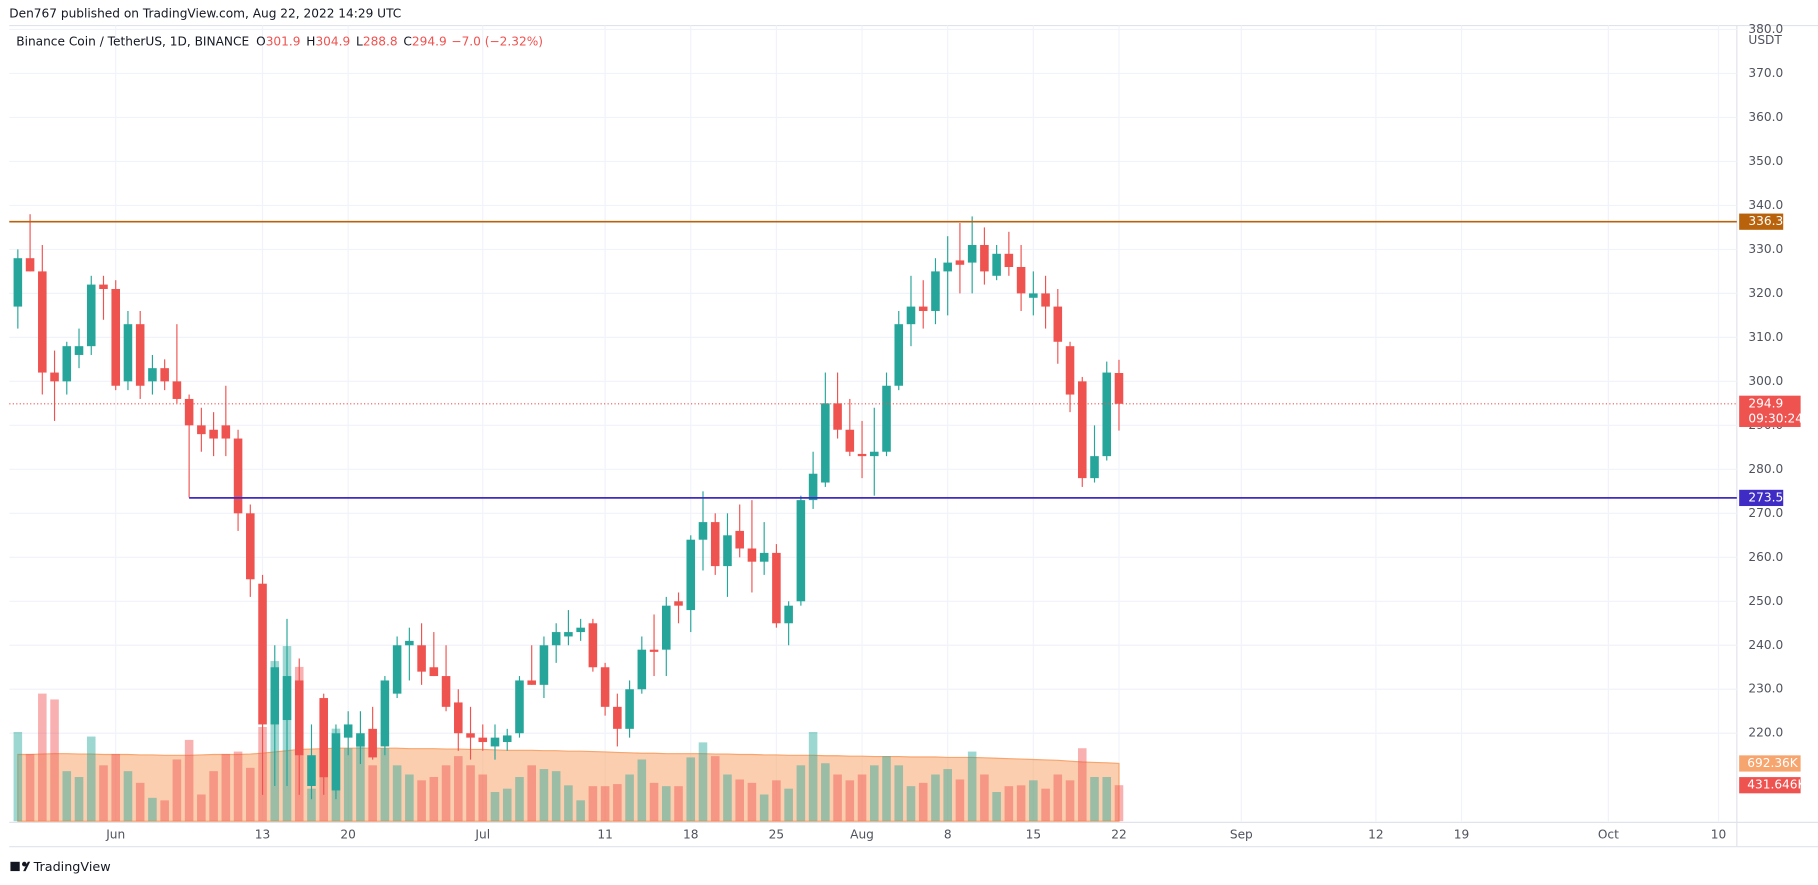 The width and height of the screenshot is (1818, 885). I want to click on y-tick-label: 220.0, so click(1765, 733).